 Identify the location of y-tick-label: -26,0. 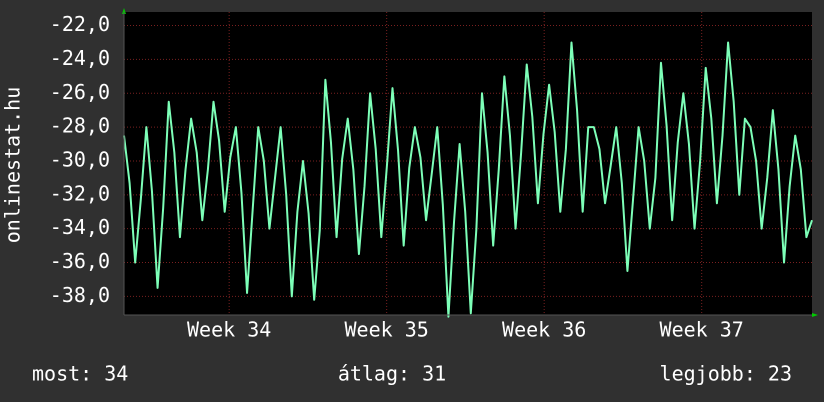
(80, 92).